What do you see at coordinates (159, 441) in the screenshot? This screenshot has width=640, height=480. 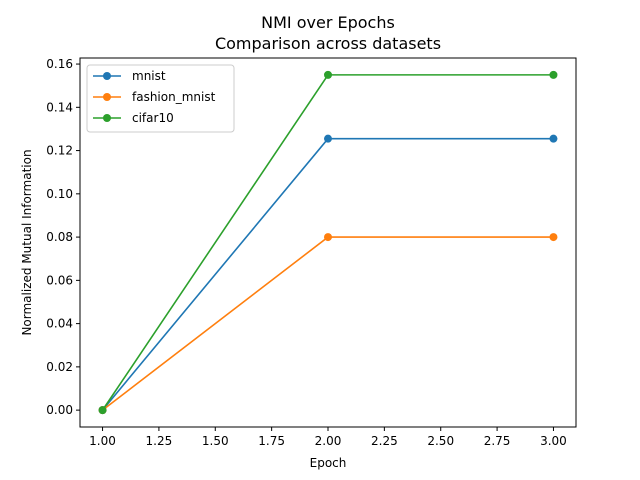 I see `x-tick-label: 1.25` at bounding box center [159, 441].